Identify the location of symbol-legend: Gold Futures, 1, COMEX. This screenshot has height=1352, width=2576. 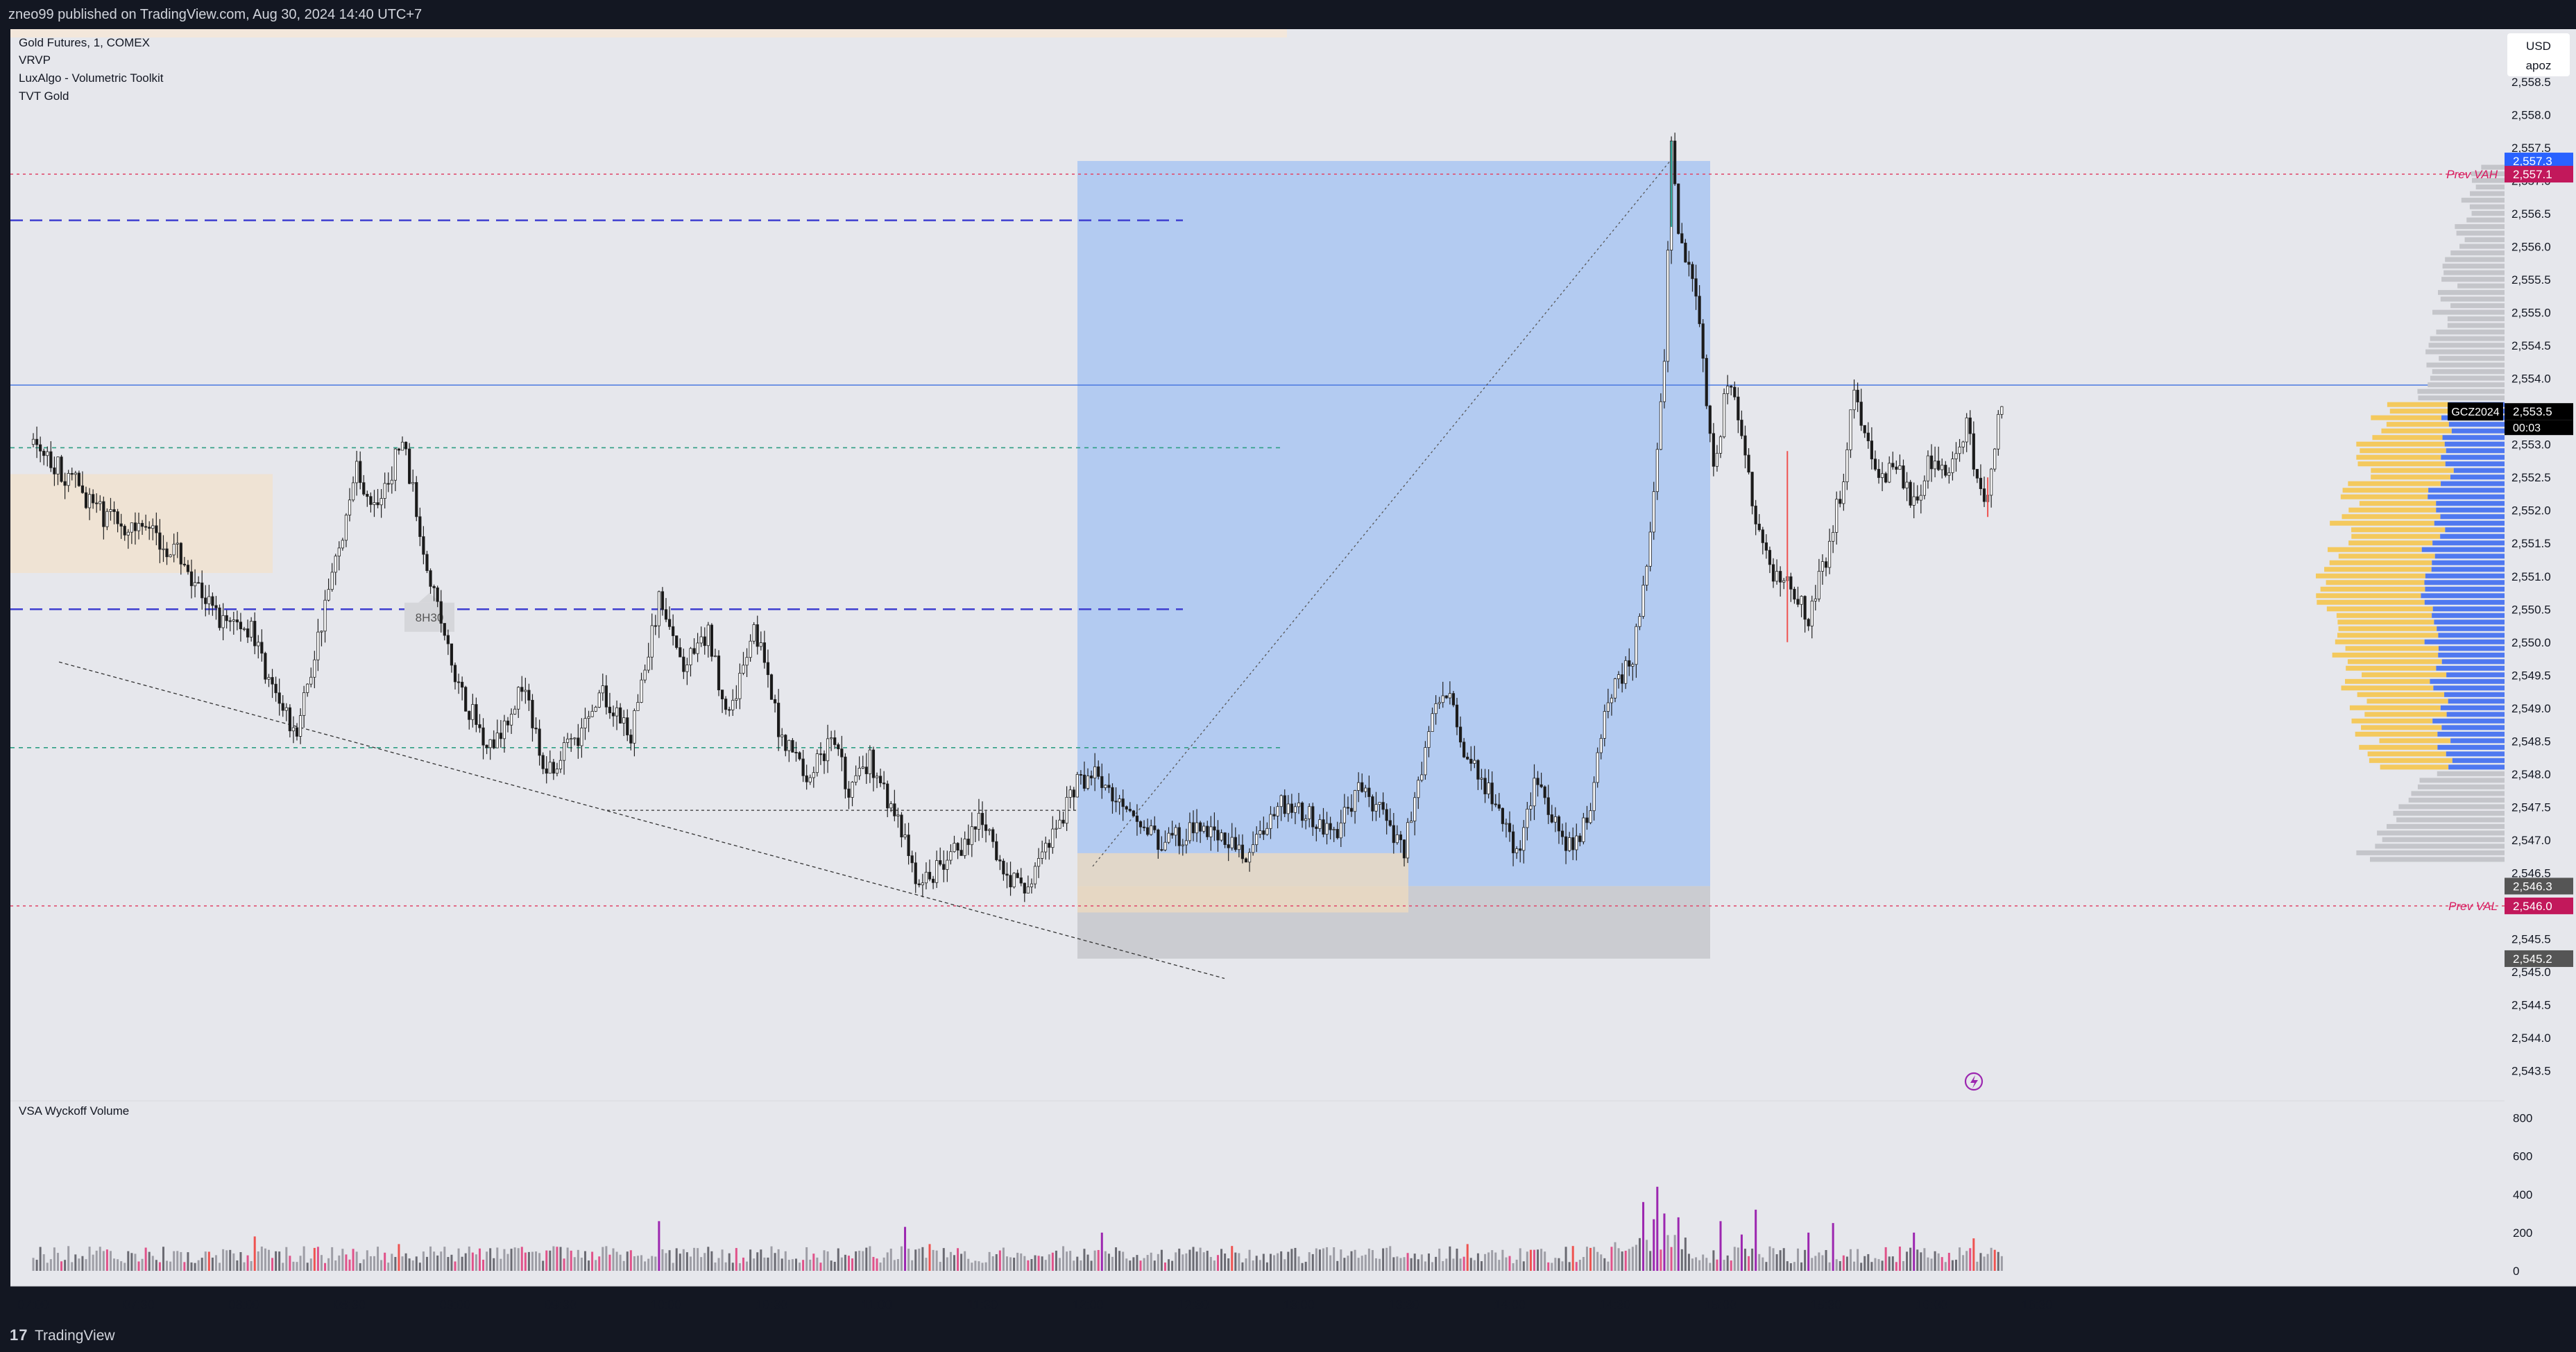
(84, 42).